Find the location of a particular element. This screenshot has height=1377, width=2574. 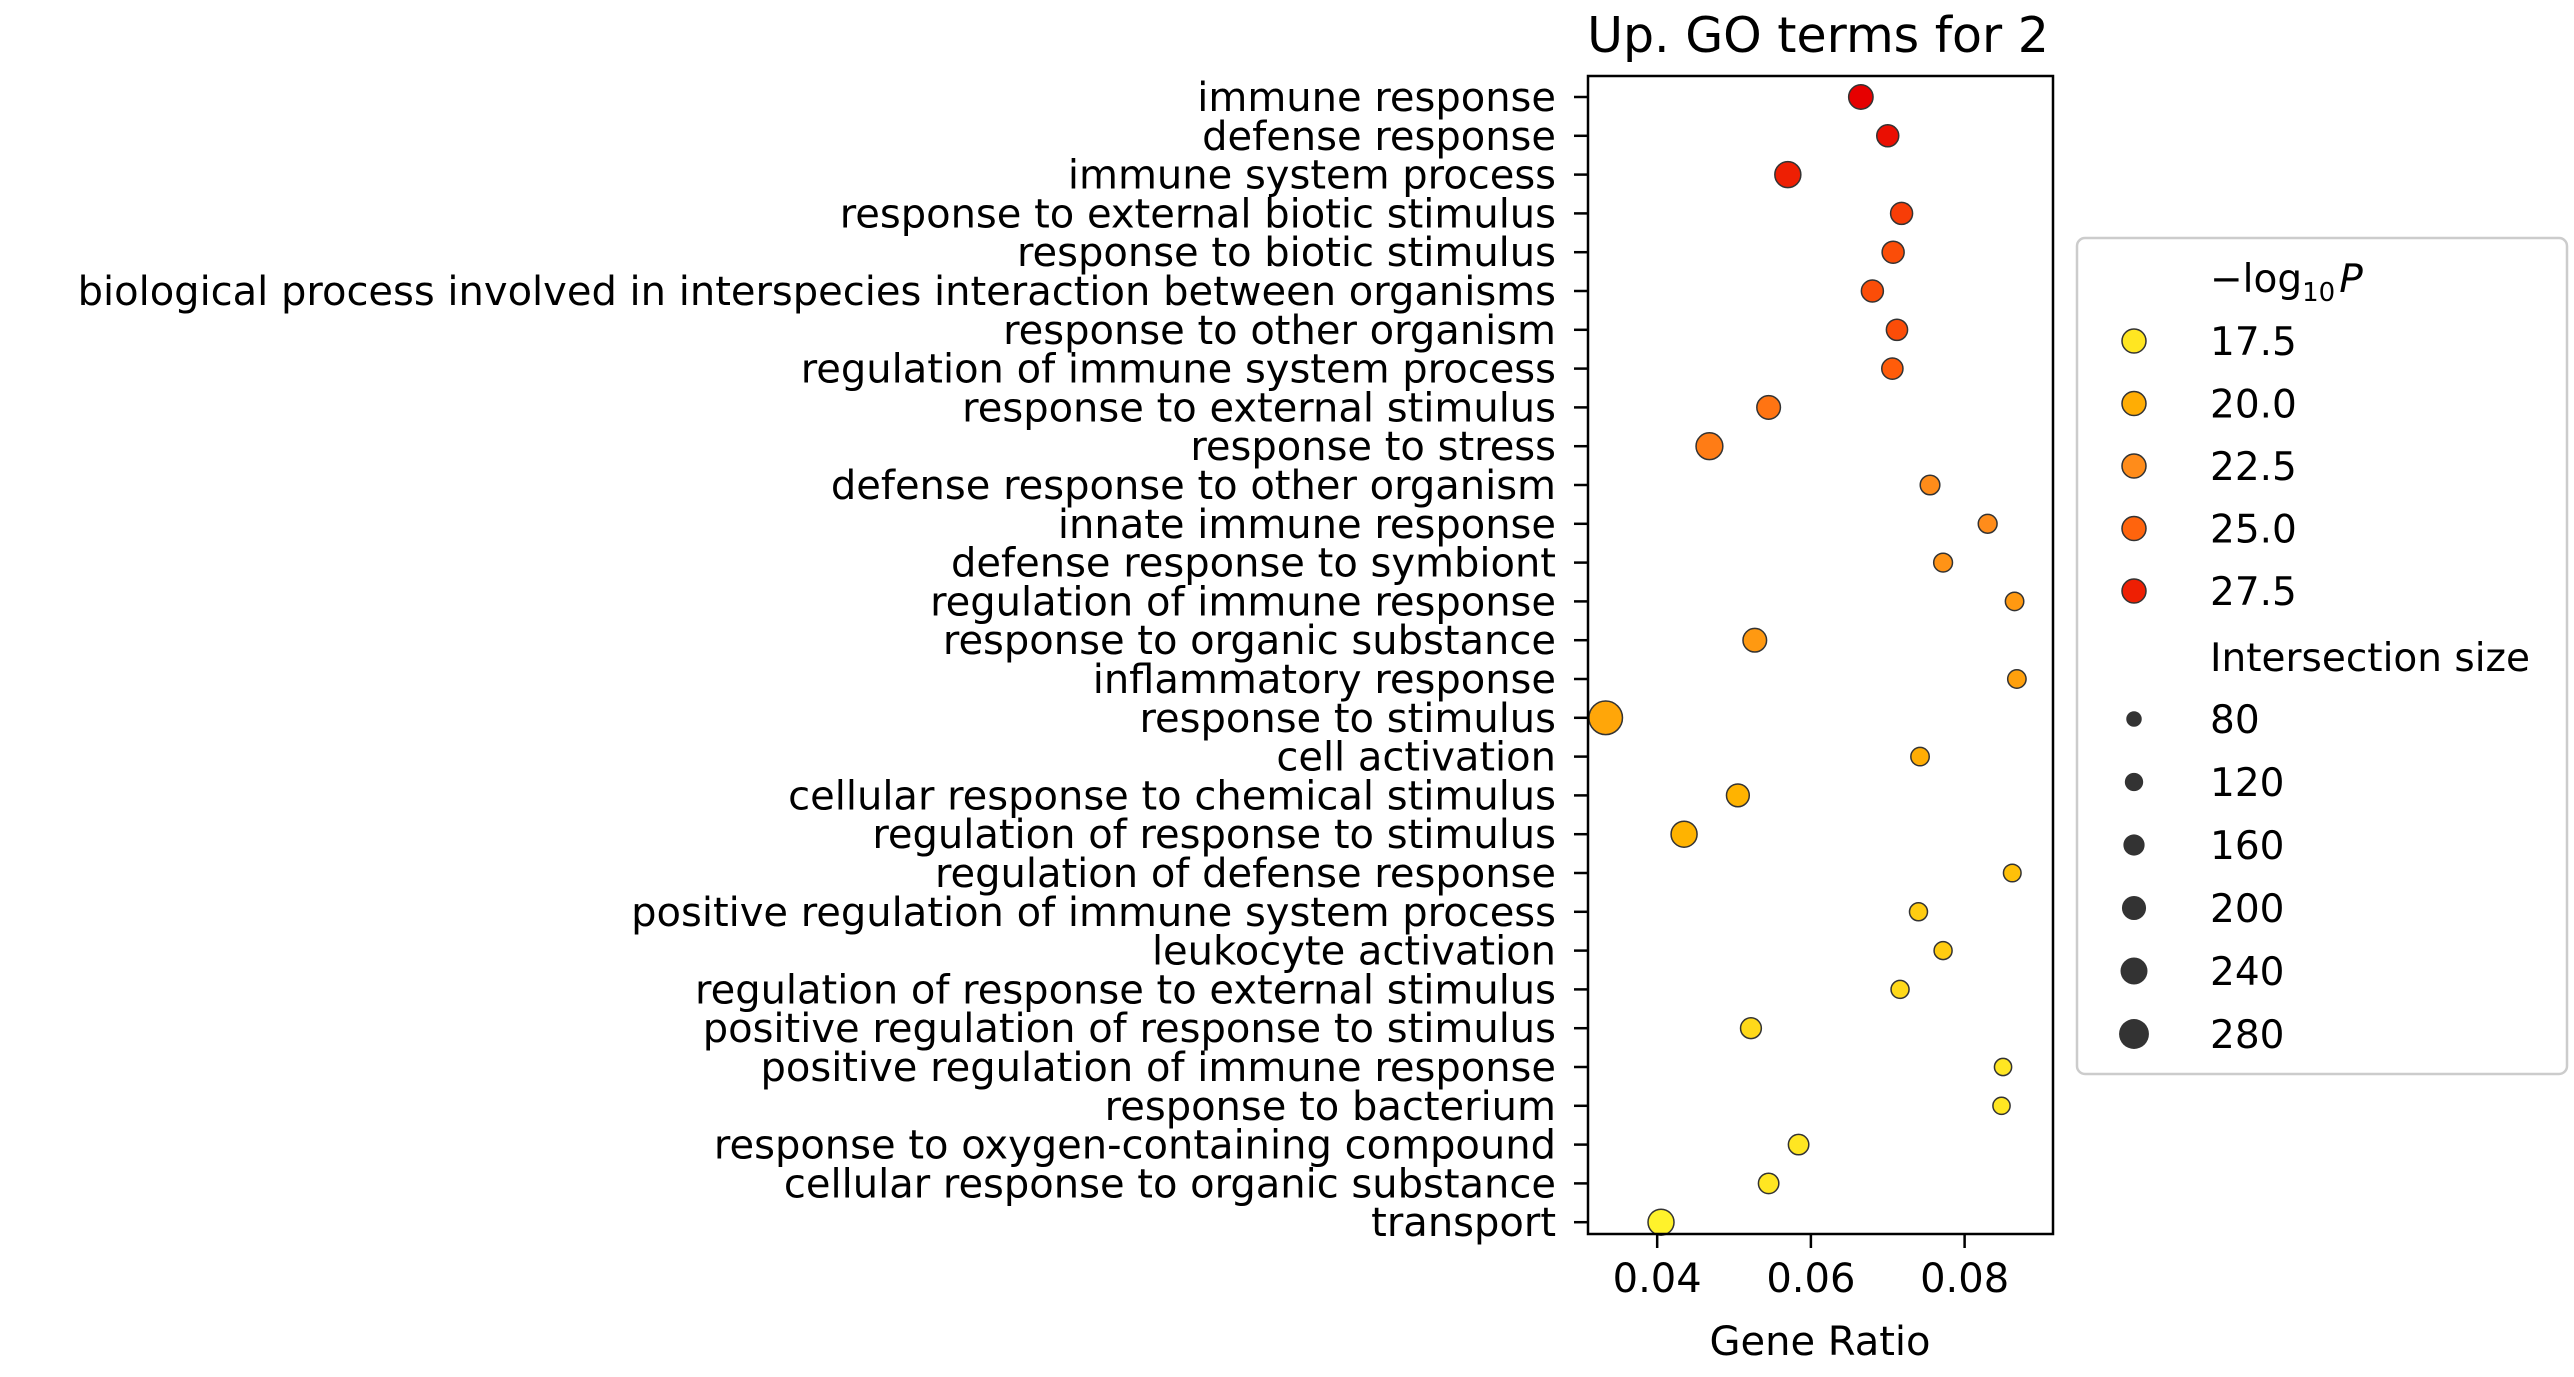

y-tick-label: response to external stimulus is located at coordinates (1259, 408).